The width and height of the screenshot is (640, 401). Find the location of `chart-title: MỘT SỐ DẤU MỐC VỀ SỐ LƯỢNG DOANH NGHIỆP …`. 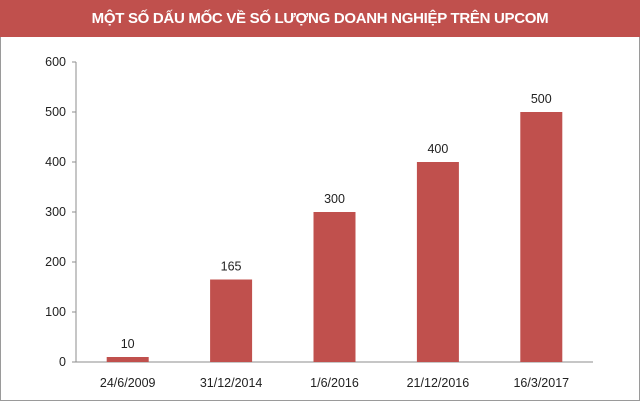

chart-title: MỘT SỐ DẤU MỐC VỀ SỐ LƯỢNG DOANH NGHIỆP … is located at coordinates (320, 18).